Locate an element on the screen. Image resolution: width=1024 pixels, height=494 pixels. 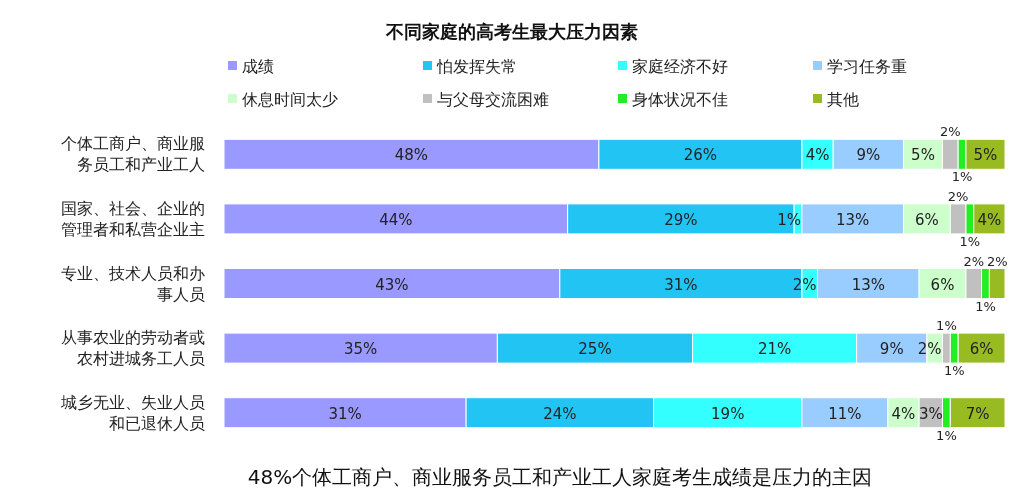
data-label: 24% is located at coordinates (560, 413).